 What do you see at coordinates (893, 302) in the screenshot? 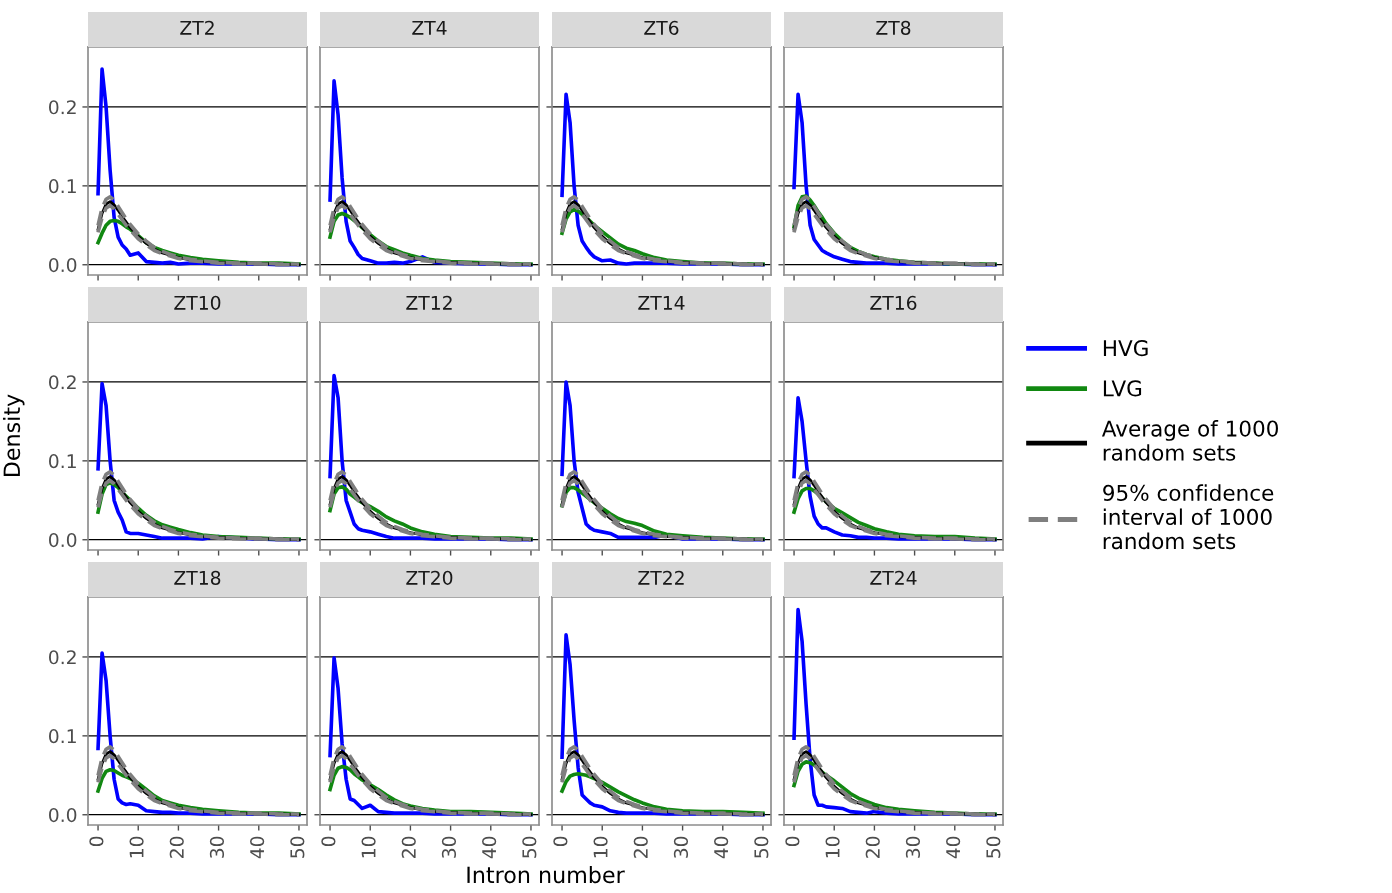
I see `chart-title: ZT16` at bounding box center [893, 302].